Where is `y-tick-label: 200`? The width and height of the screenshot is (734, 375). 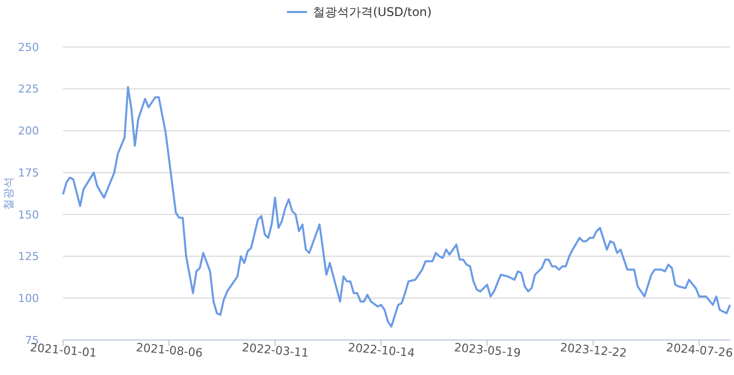 y-tick-label: 200 is located at coordinates (28, 131).